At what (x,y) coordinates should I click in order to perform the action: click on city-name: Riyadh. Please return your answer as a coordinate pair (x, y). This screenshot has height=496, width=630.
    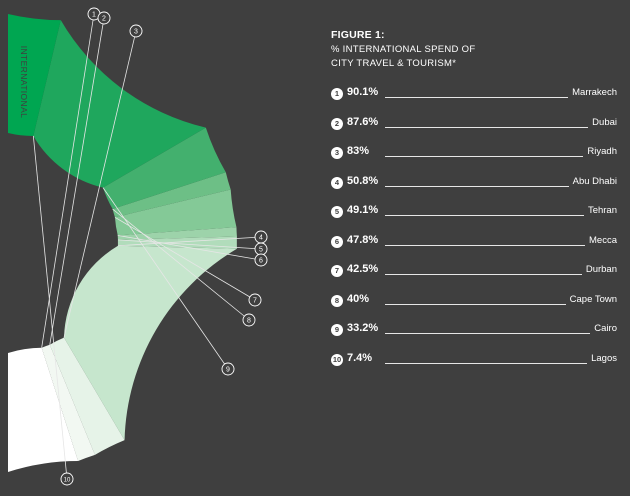
    Looking at the image, I should click on (600, 151).